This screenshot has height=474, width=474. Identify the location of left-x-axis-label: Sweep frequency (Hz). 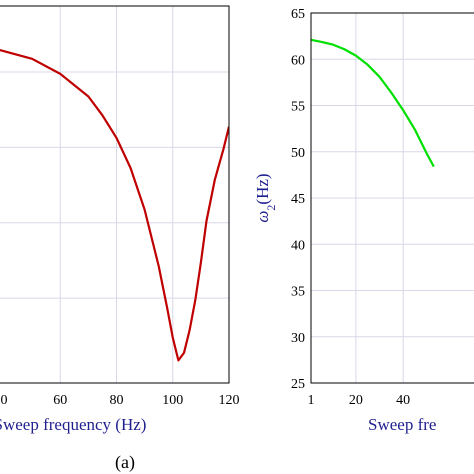
(73, 424).